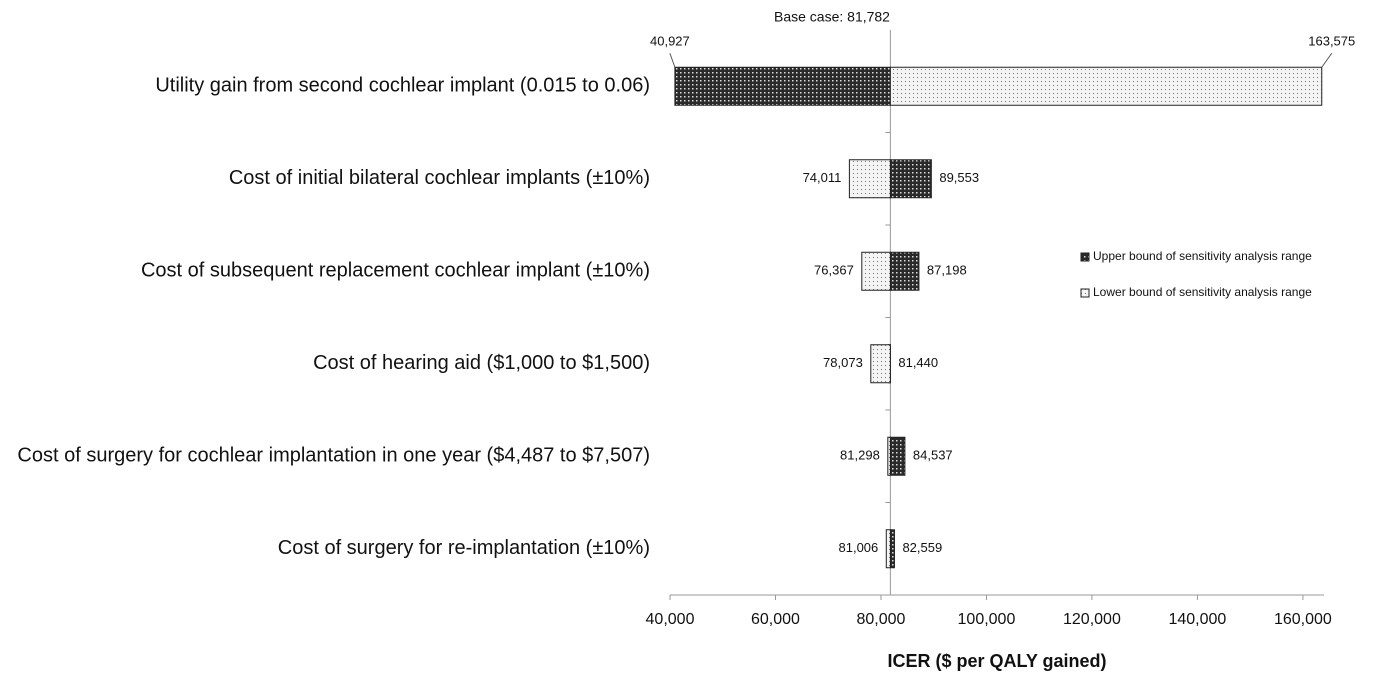 The height and width of the screenshot is (675, 1374). Describe the element at coordinates (859, 547) in the screenshot. I see `value-label: 81,006` at that location.